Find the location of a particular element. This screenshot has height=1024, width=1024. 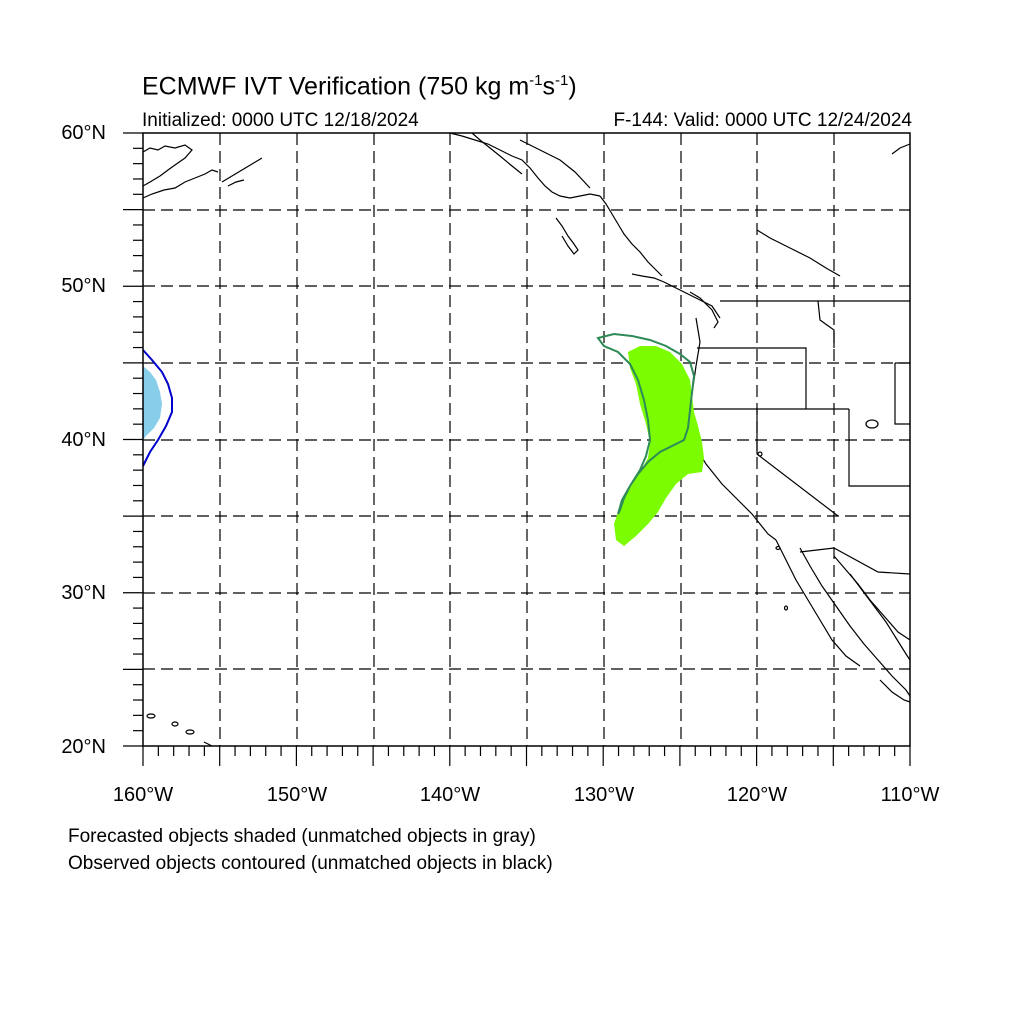

lat-label-60: 60°N is located at coordinates (83, 133).